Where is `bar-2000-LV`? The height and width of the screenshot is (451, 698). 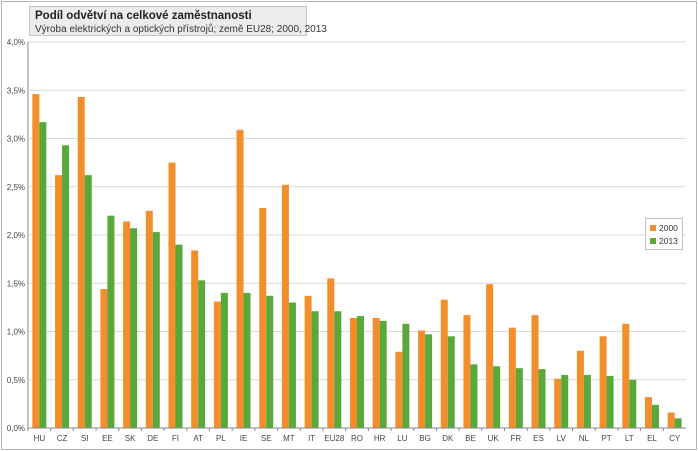 bar-2000-LV is located at coordinates (558, 403).